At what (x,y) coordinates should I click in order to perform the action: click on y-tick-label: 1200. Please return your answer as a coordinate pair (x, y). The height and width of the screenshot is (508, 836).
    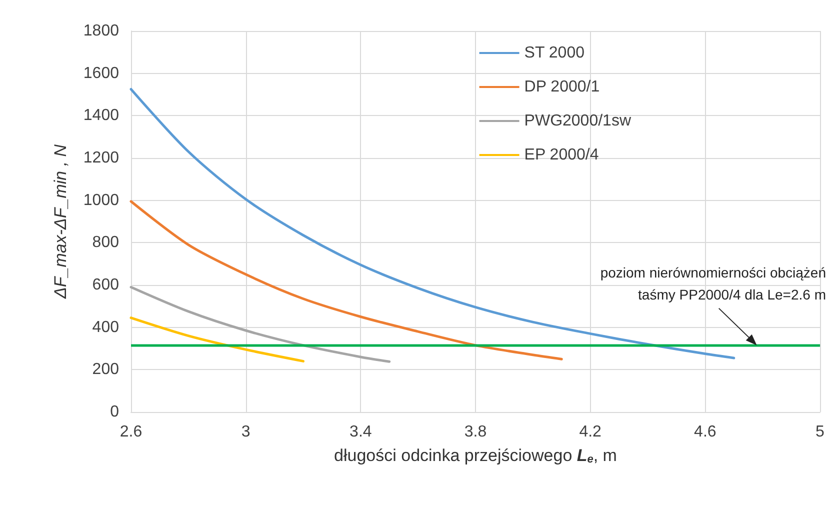
    Looking at the image, I should click on (101, 158).